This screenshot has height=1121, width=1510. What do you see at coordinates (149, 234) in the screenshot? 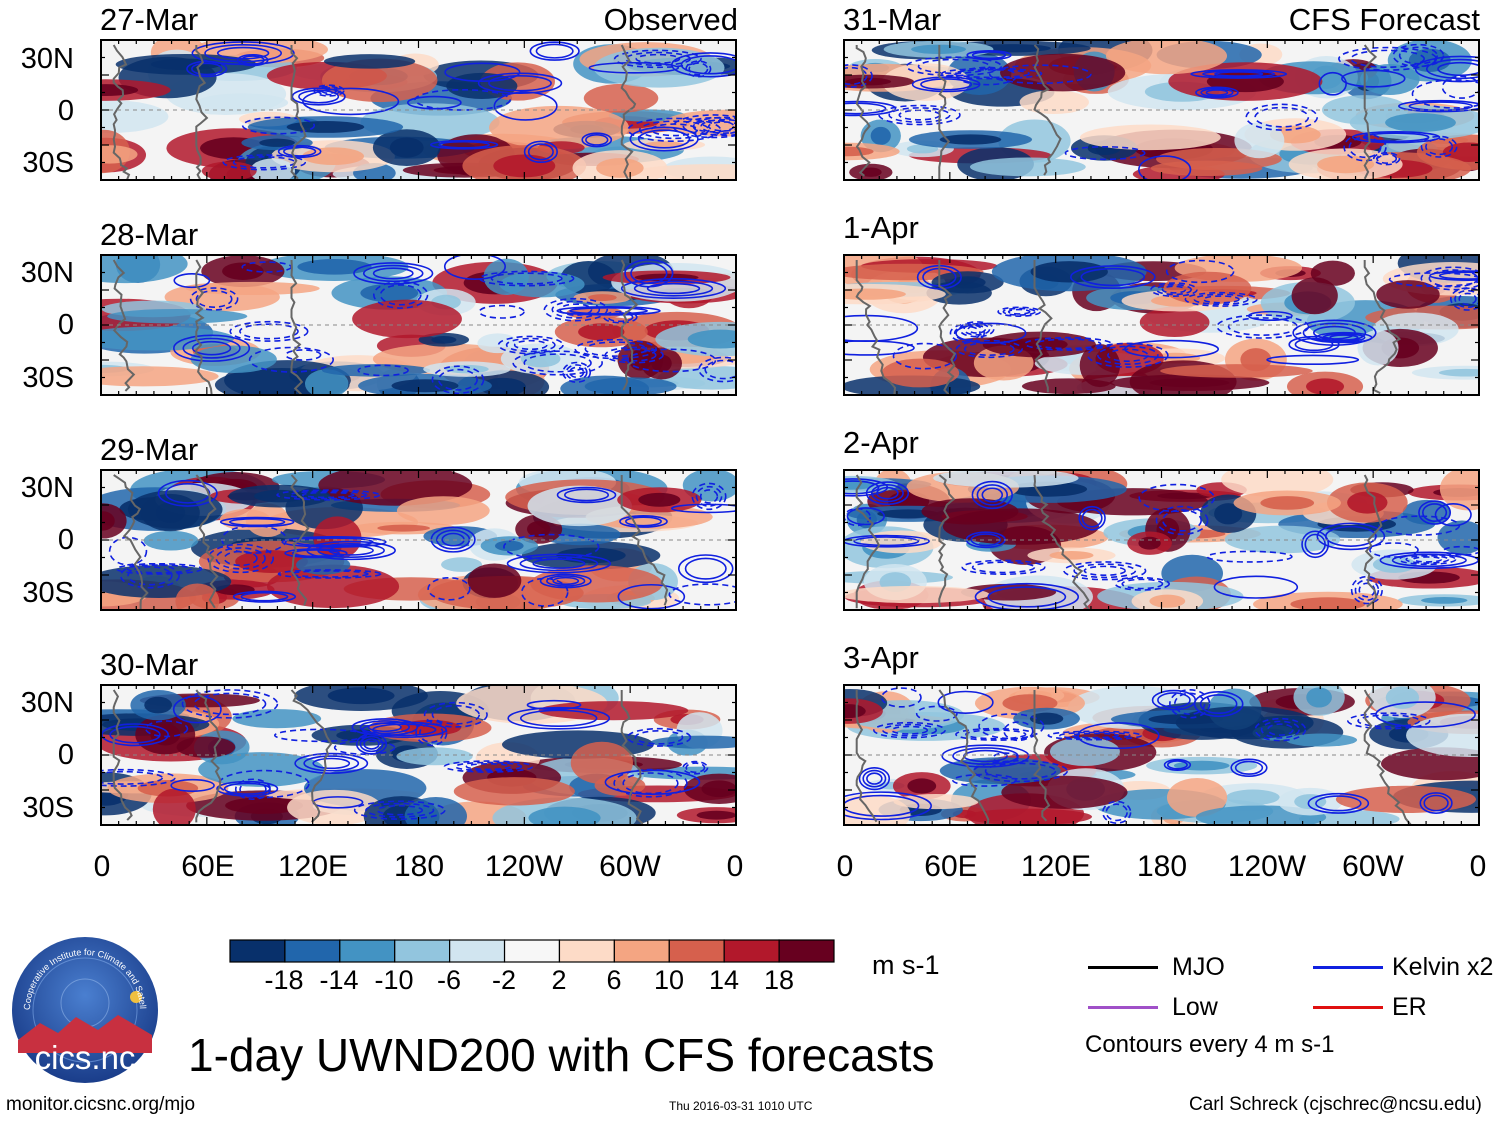
I see `panel-date-28-mar: 28-Mar` at bounding box center [149, 234].